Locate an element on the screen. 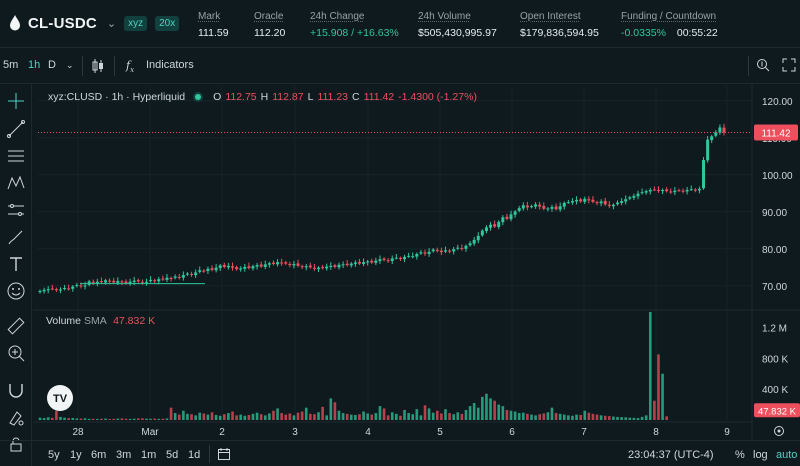 The width and height of the screenshot is (800, 466). indicators-icon: fx is located at coordinates (130, 67).